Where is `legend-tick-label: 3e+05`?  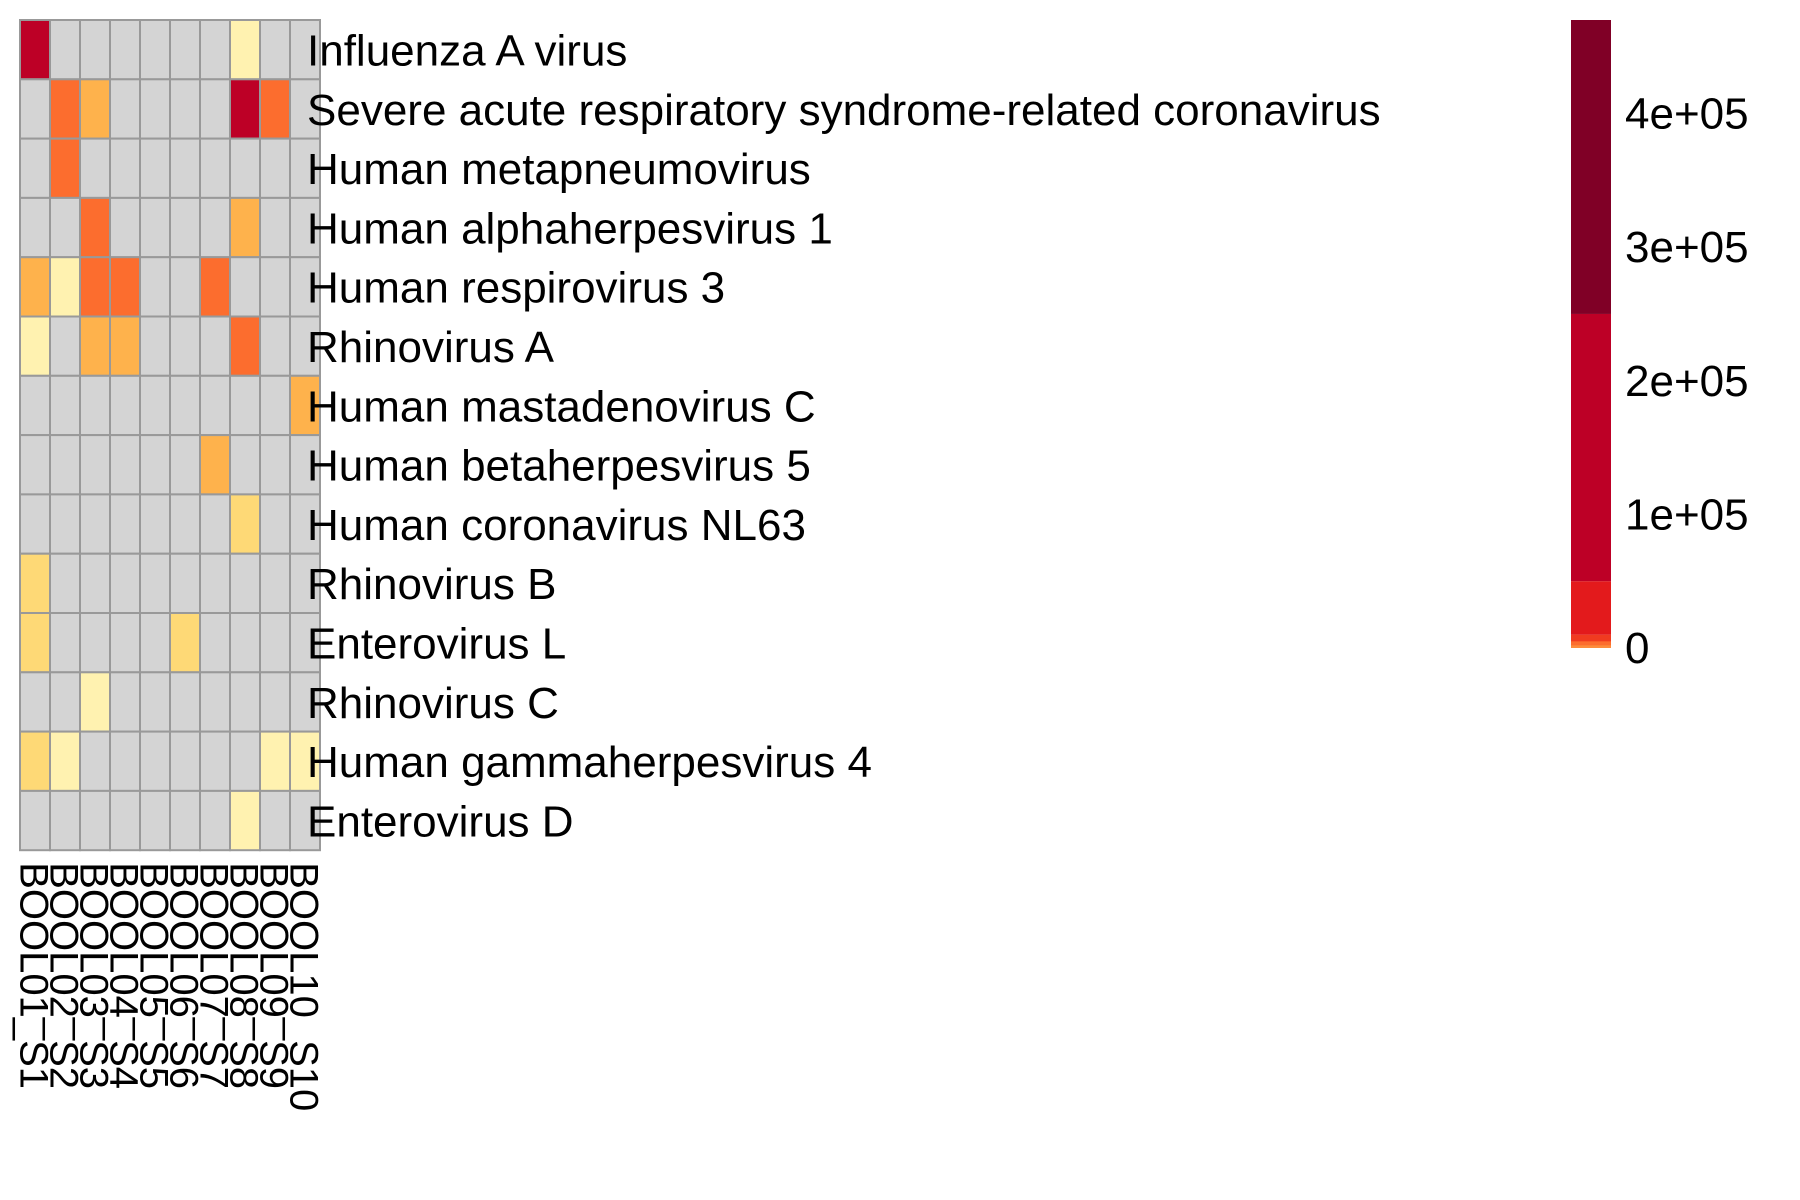
legend-tick-label: 3e+05 is located at coordinates (1687, 247).